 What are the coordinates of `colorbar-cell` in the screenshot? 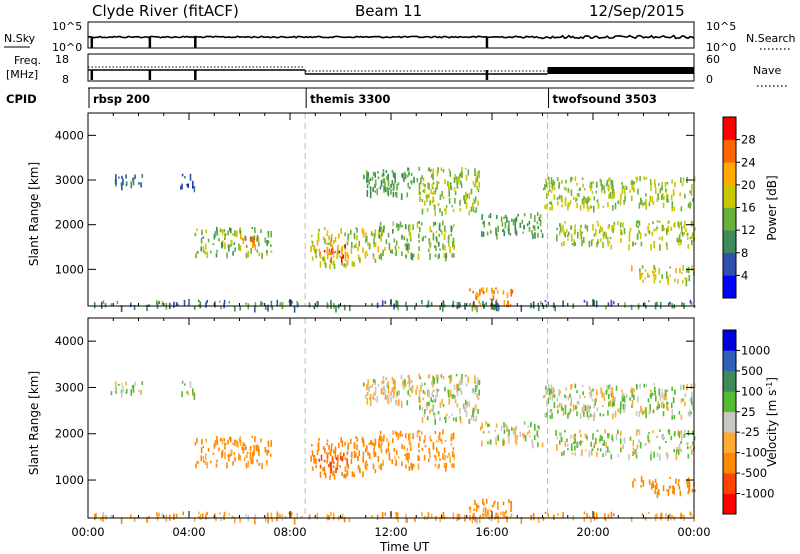 It's located at (729, 174).